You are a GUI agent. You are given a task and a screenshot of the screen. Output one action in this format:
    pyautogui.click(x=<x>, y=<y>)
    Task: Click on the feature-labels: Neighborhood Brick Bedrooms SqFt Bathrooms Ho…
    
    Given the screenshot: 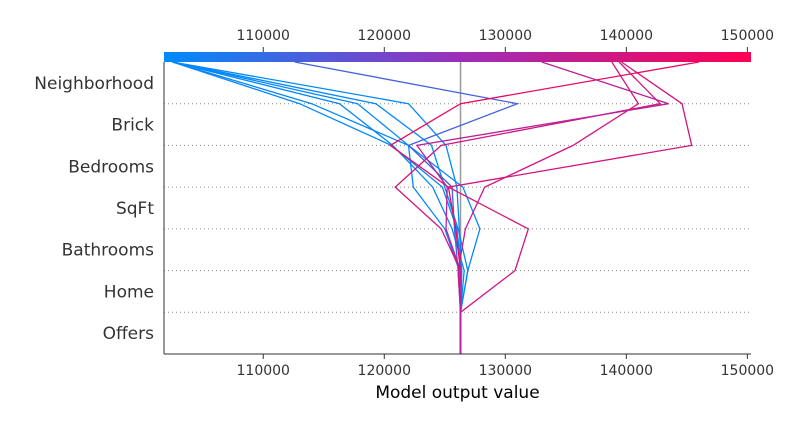 What is the action you would take?
    pyautogui.click(x=94, y=209)
    